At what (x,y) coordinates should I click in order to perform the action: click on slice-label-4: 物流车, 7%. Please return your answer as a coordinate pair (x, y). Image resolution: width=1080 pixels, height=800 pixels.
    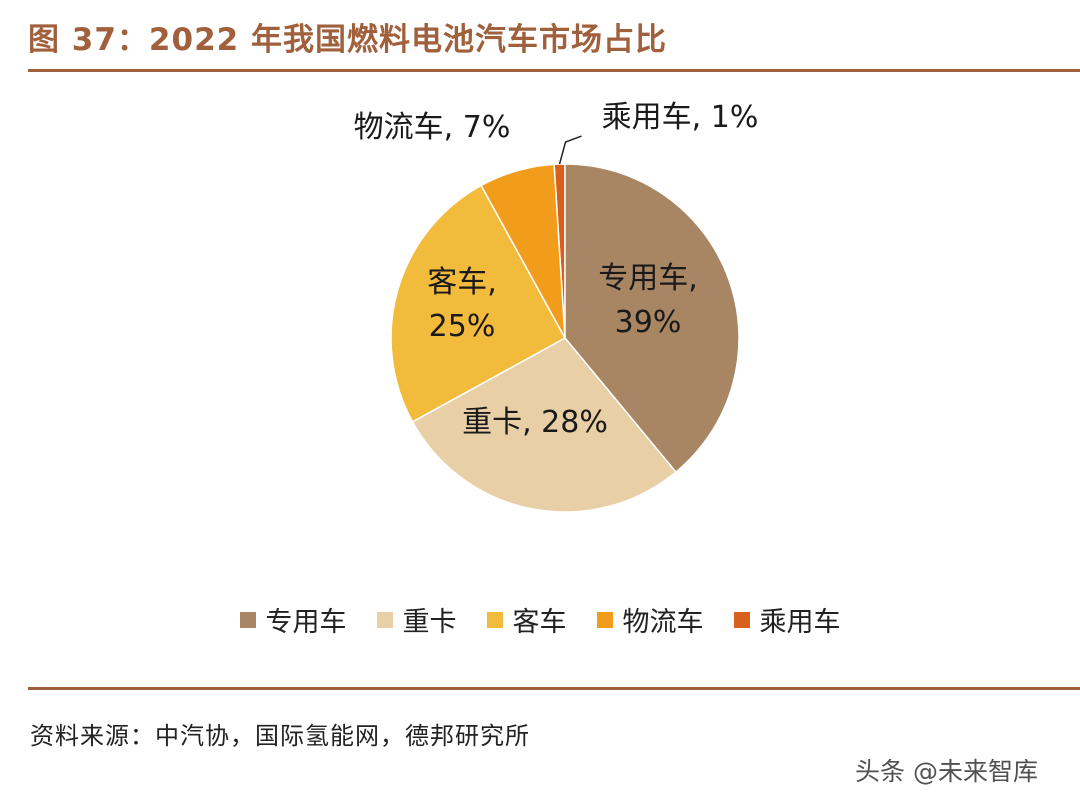
    Looking at the image, I should click on (432, 127).